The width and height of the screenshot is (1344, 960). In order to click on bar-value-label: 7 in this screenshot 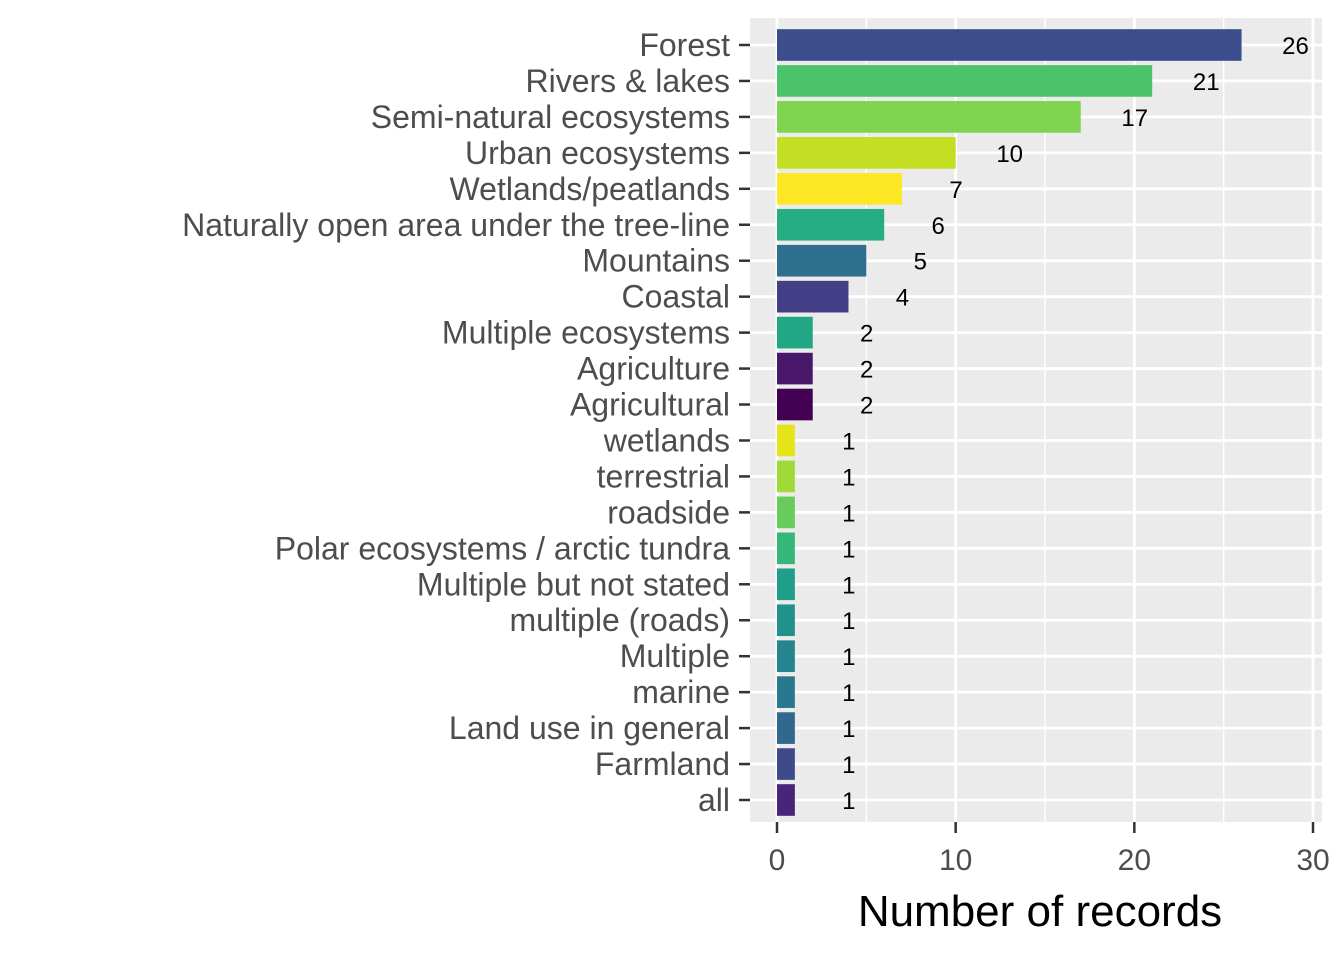, I will do `click(955, 190)`.